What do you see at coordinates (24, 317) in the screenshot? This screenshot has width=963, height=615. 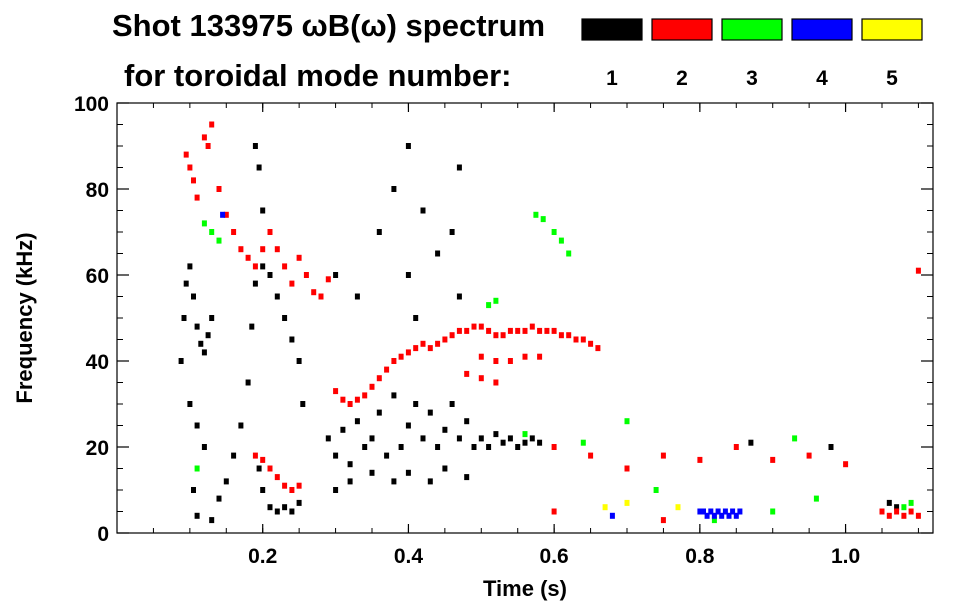 I see `y-axis-label: Frequency (kHz)` at bounding box center [24, 317].